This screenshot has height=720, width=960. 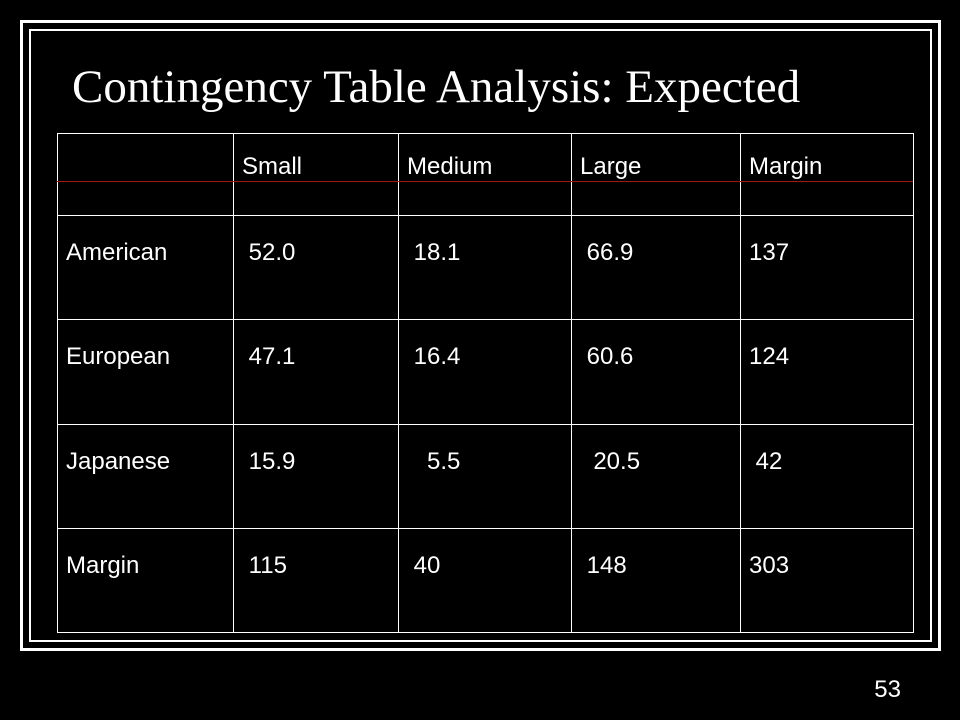 What do you see at coordinates (827, 476) in the screenshot?
I see `table-cell: 42` at bounding box center [827, 476].